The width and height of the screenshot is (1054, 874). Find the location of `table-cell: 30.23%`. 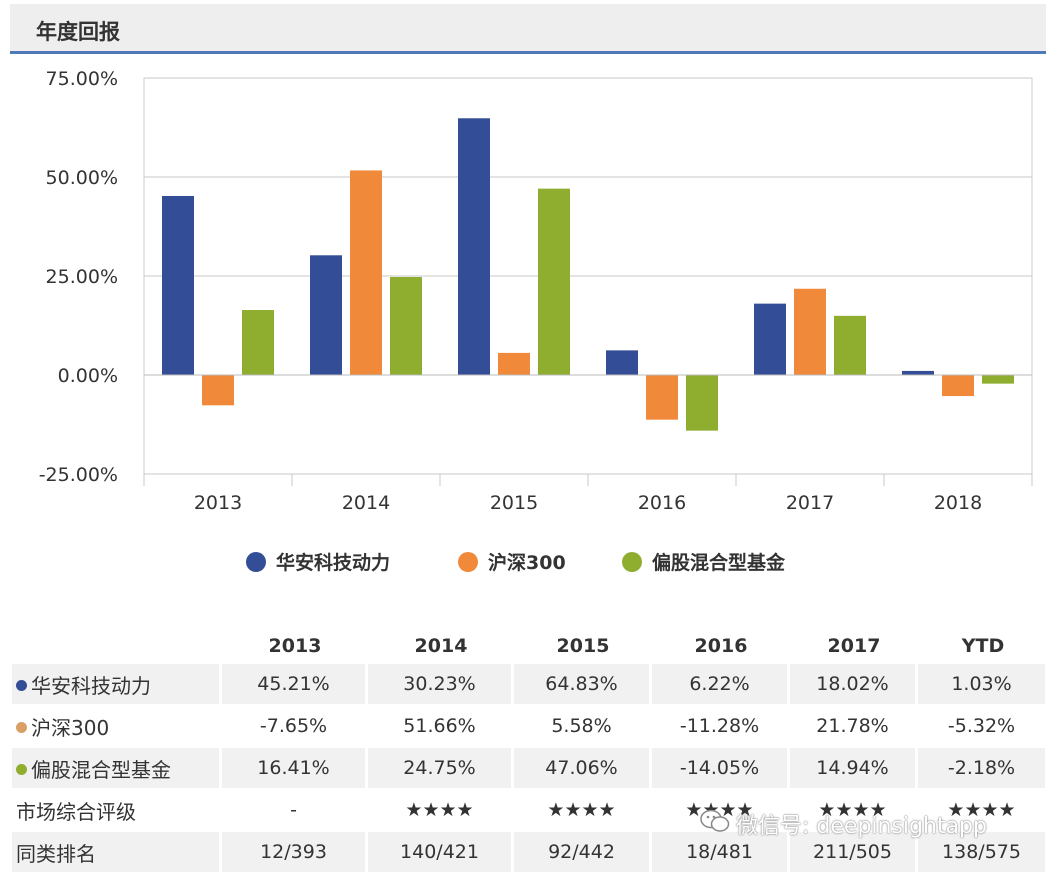

table-cell: 30.23% is located at coordinates (441, 685).